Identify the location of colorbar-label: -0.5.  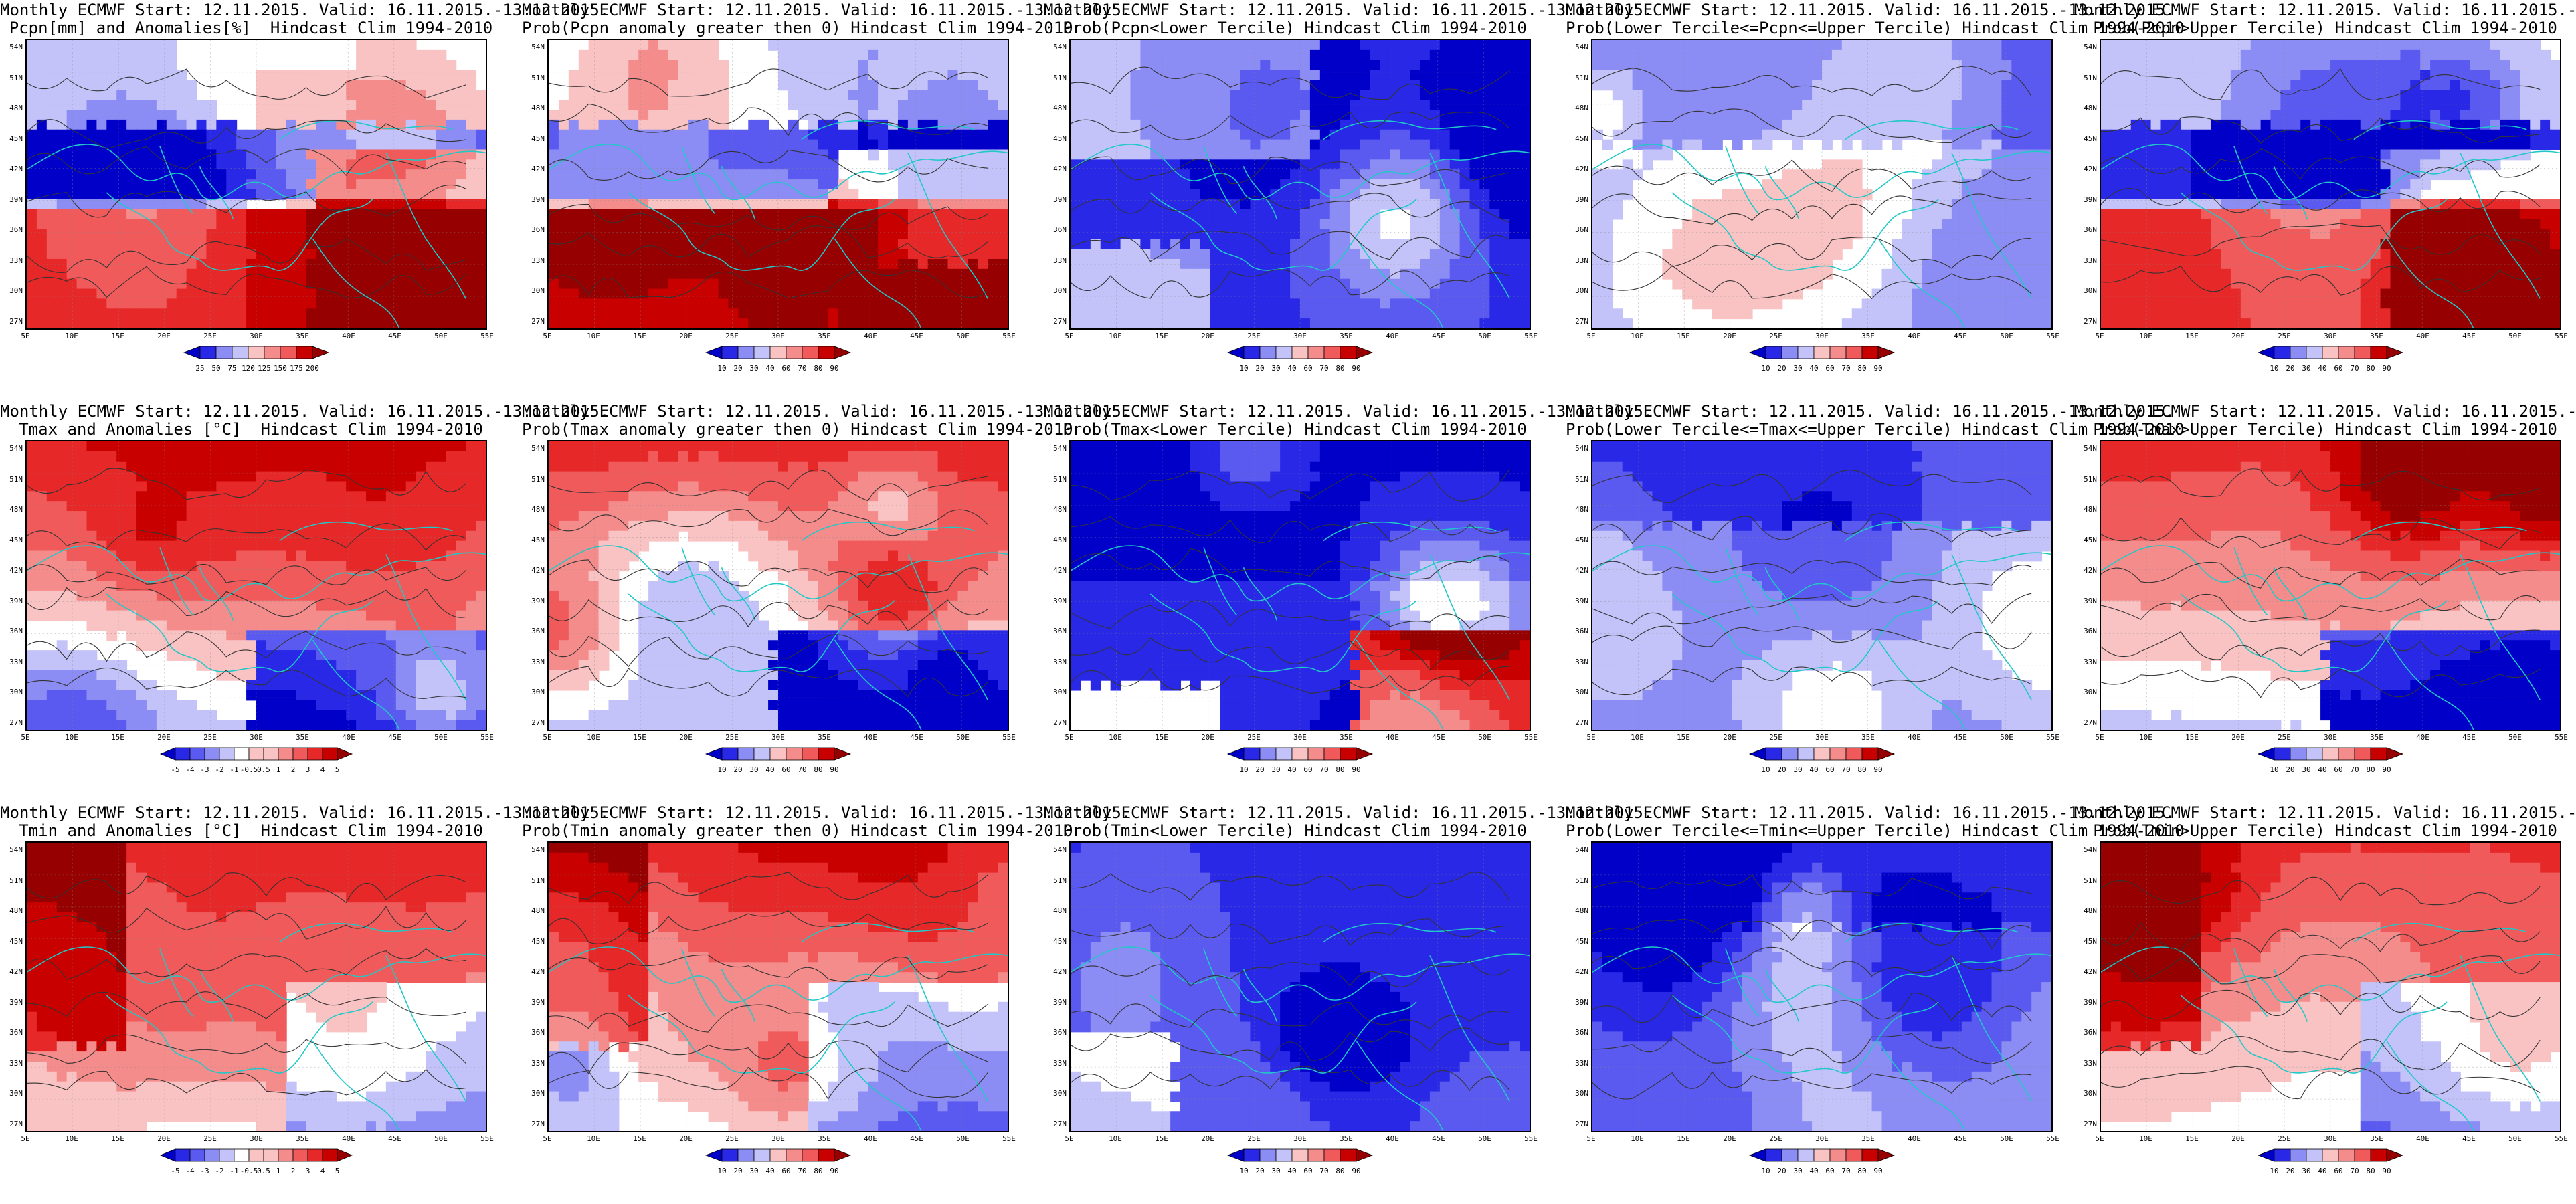
(249, 769).